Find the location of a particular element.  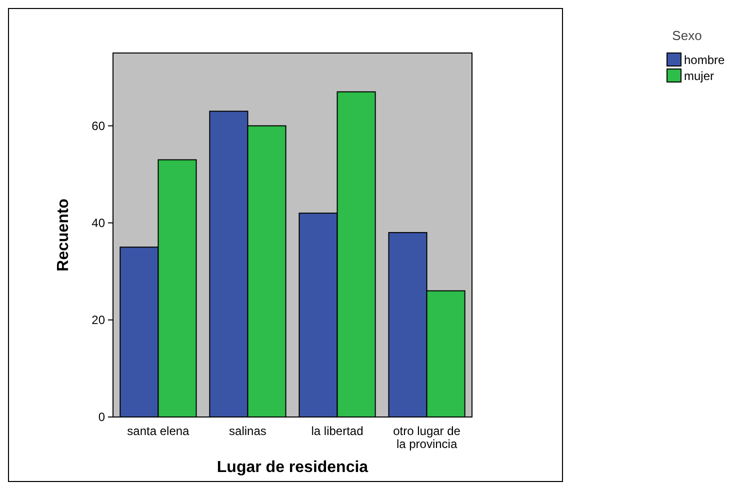

y-tick-label: 60 is located at coordinates (99, 126).